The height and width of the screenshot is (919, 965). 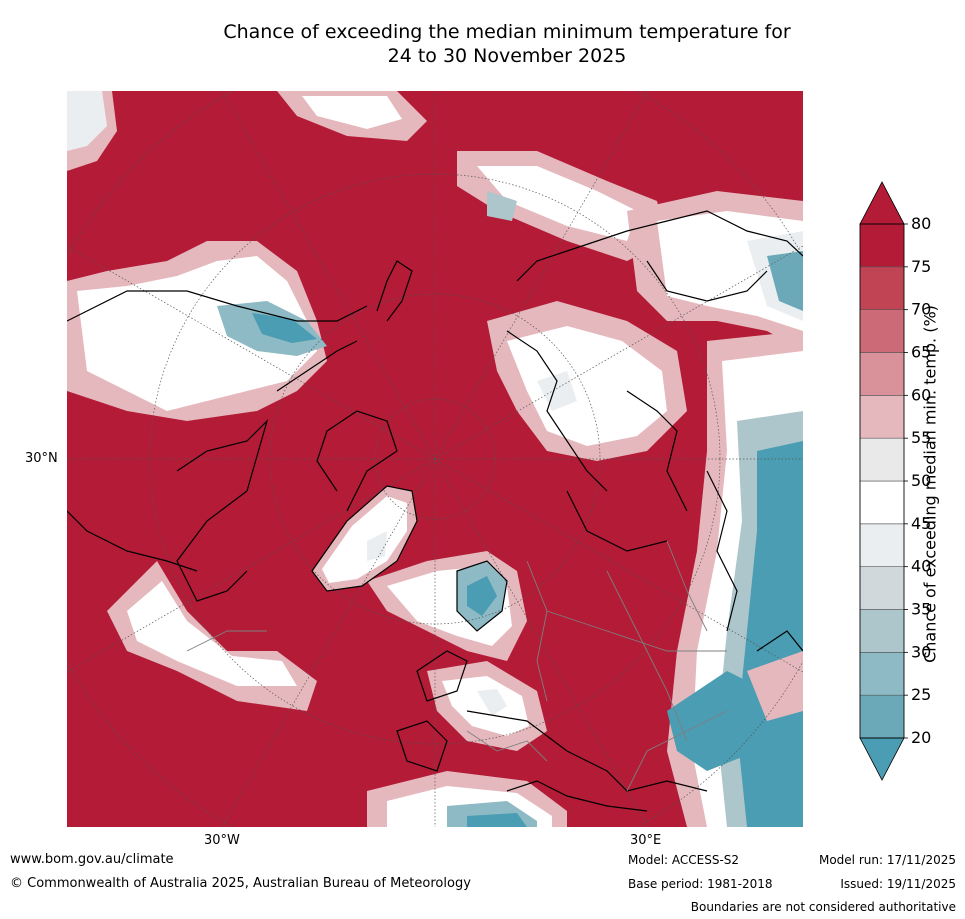 What do you see at coordinates (715, 271) in the screenshot?
I see `region-asia-east` at bounding box center [715, 271].